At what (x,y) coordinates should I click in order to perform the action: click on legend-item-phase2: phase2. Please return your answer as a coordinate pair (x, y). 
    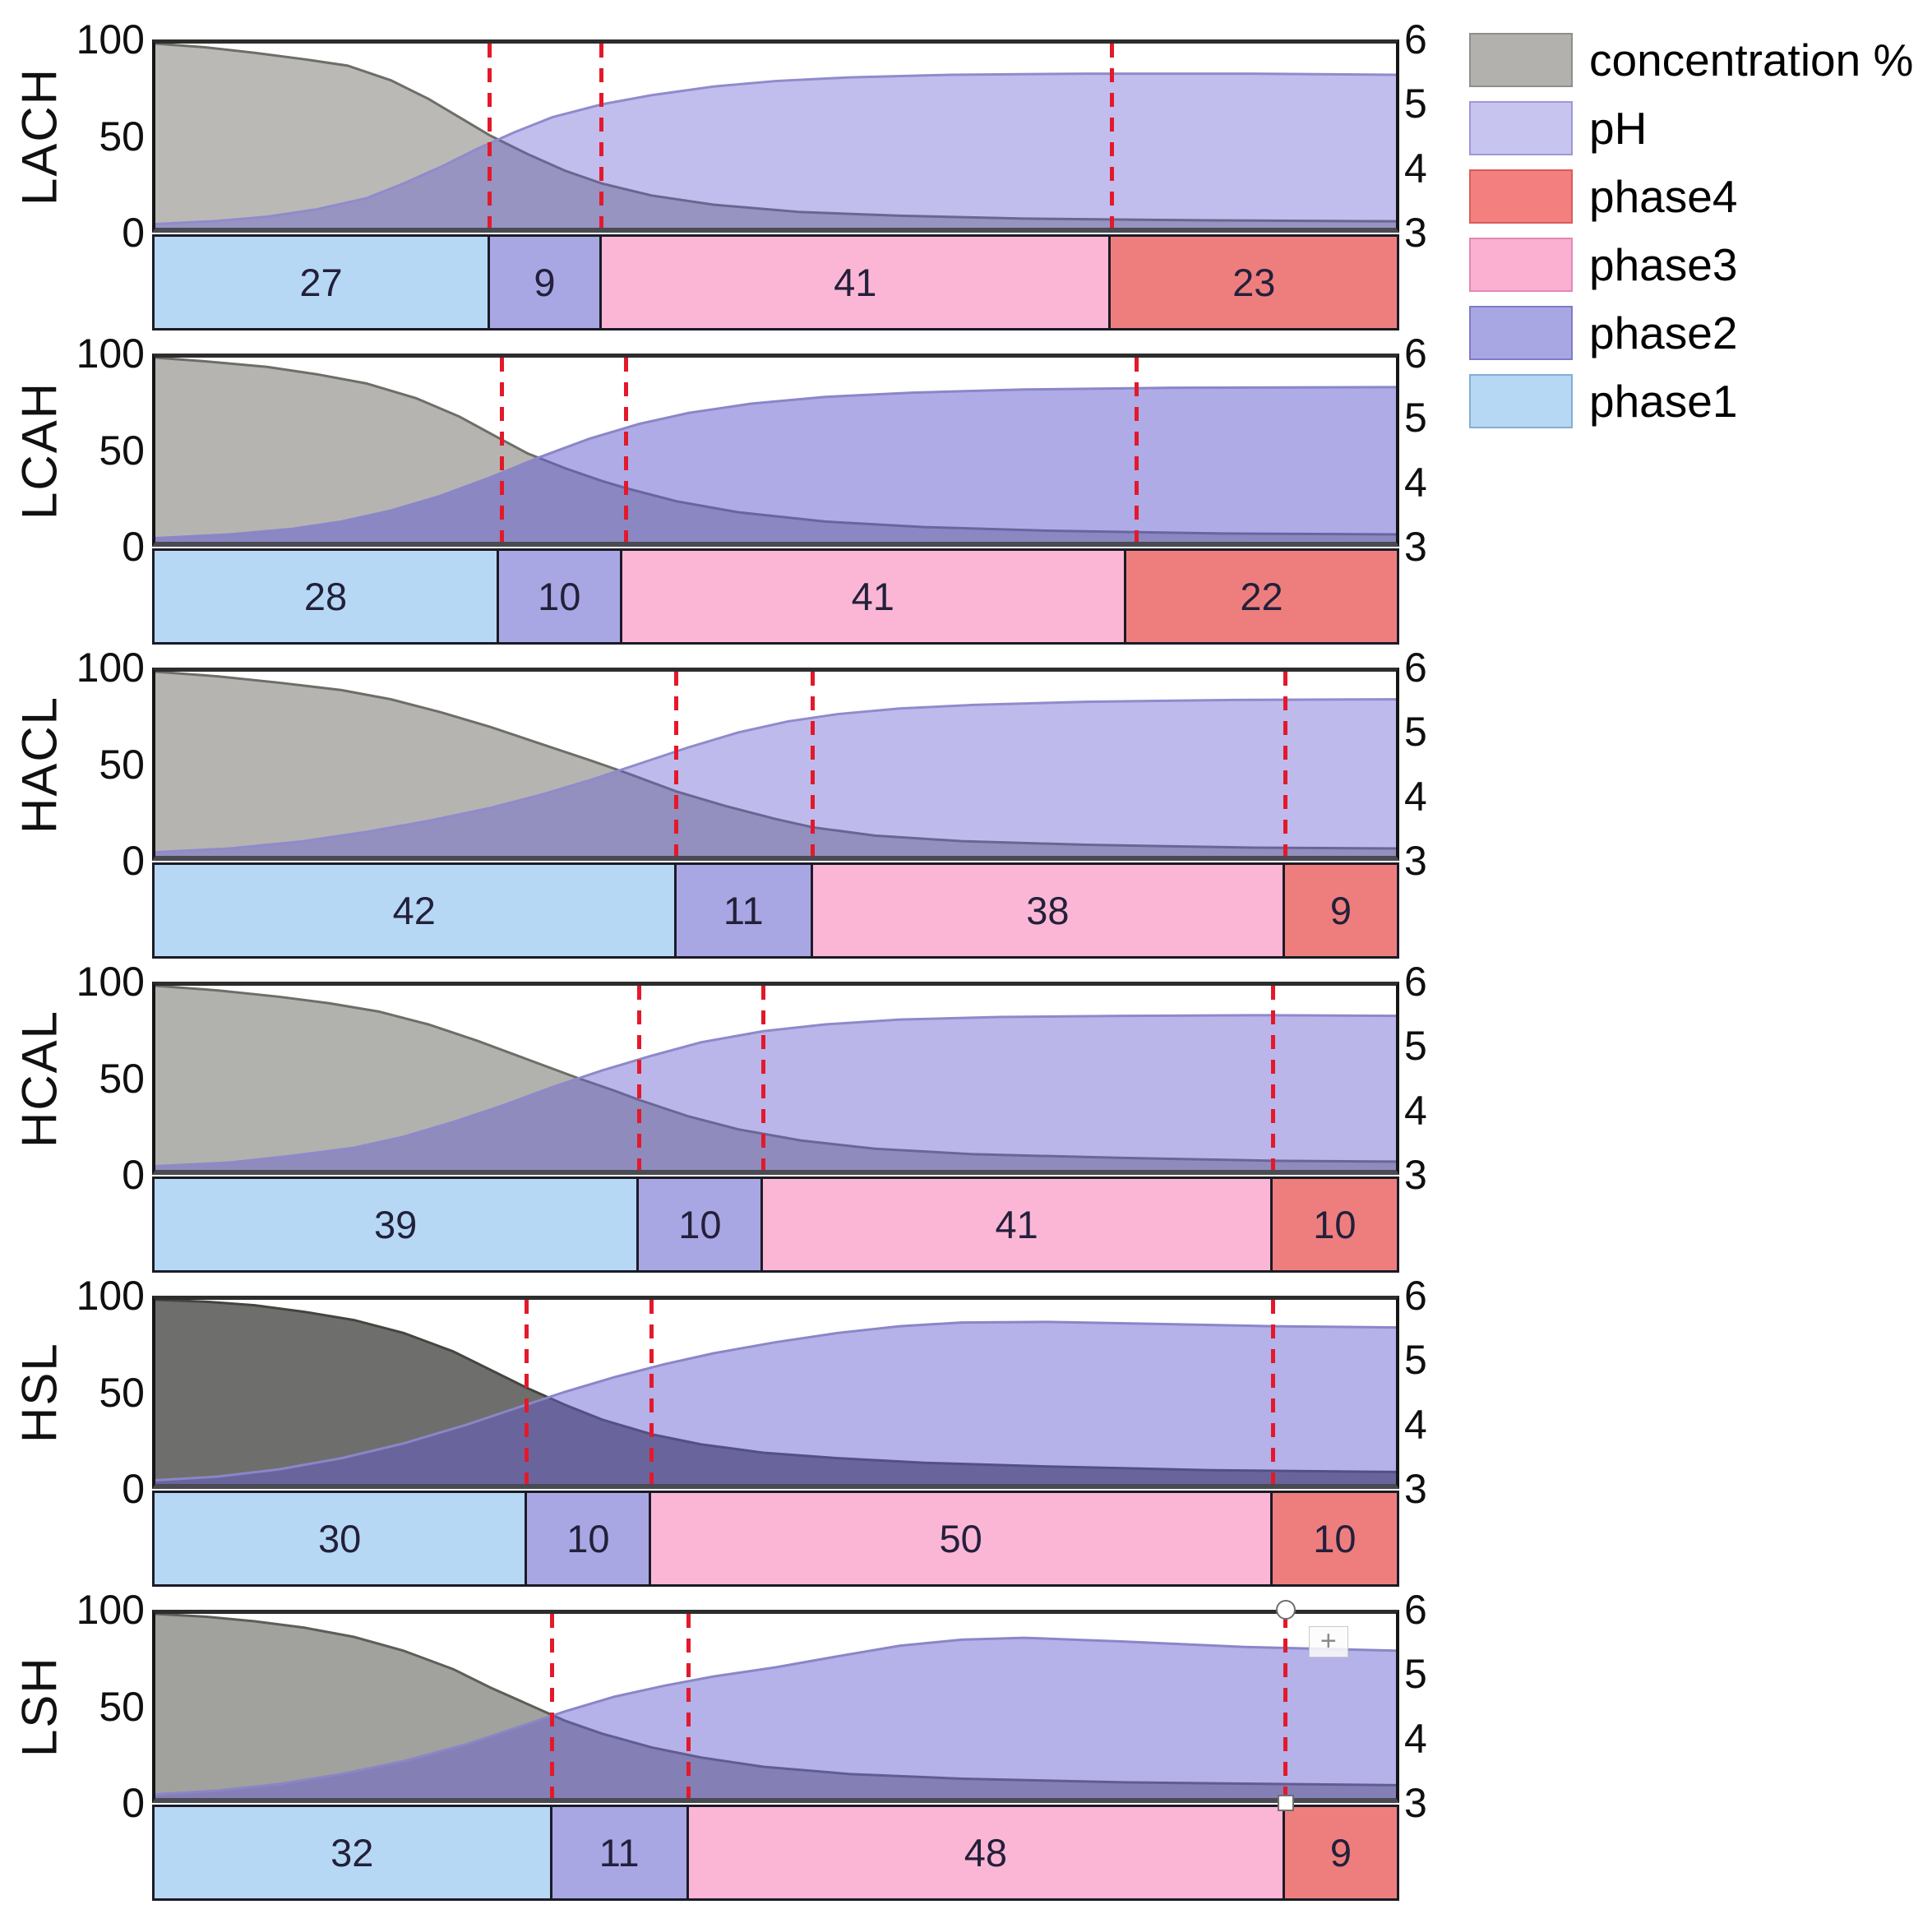
    Looking at the image, I should click on (1699, 333).